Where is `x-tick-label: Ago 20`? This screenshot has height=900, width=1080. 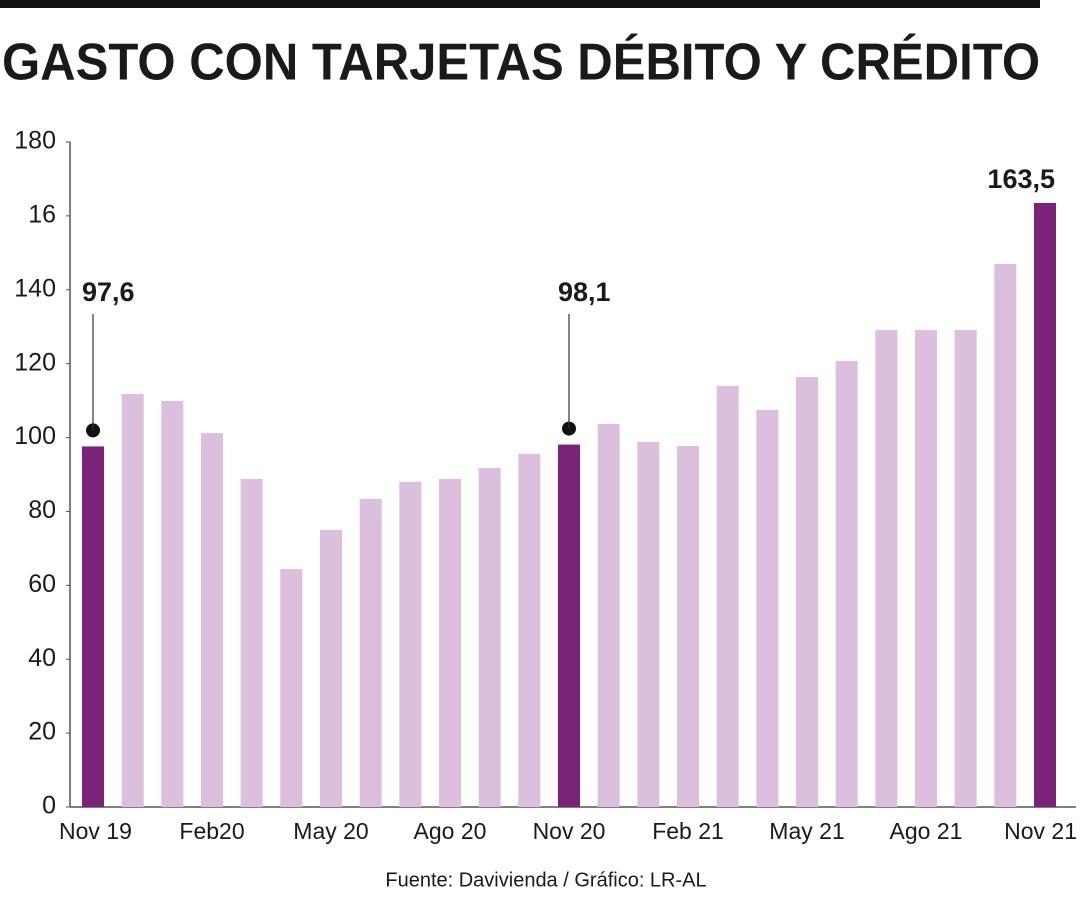 x-tick-label: Ago 20 is located at coordinates (450, 831).